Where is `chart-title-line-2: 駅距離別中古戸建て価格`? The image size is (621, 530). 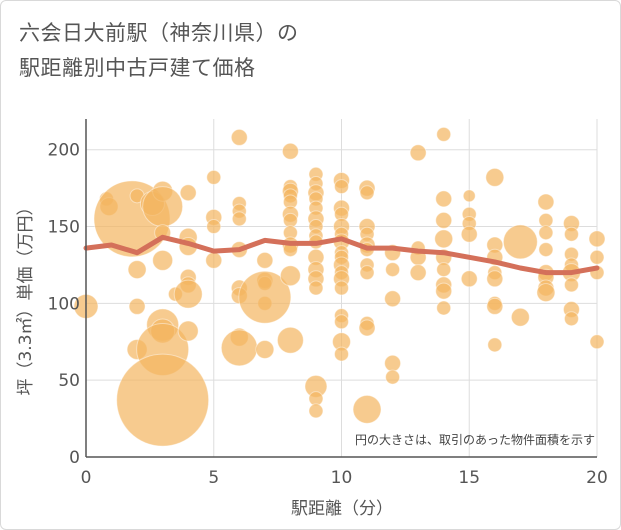
chart-title-line-2: 駅距離別中古戸建て価格 is located at coordinates (137, 68).